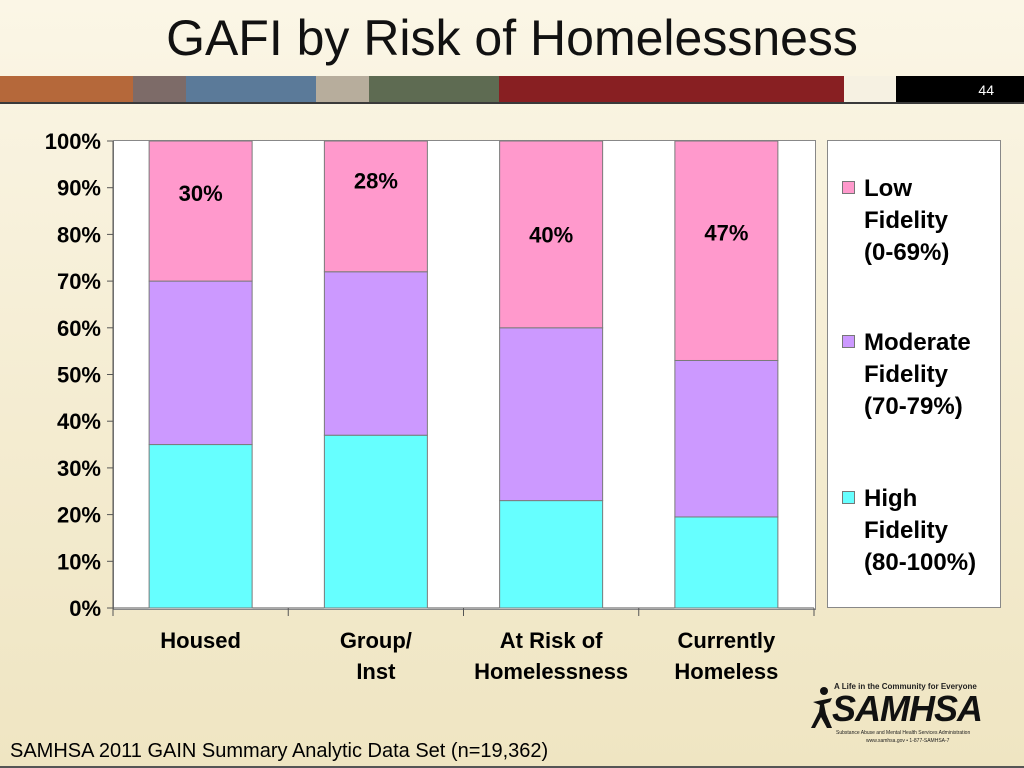  Describe the element at coordinates (79, 421) in the screenshot. I see `y-tick-label: 40%` at that location.